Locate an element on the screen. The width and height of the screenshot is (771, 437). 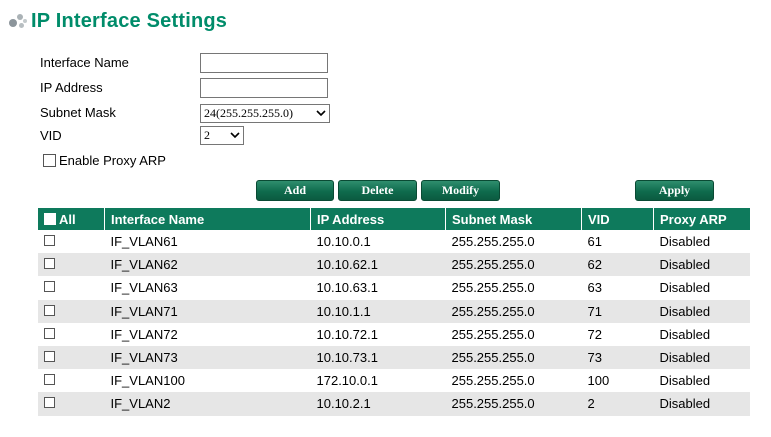
cell-vid: 61 is located at coordinates (594, 242).